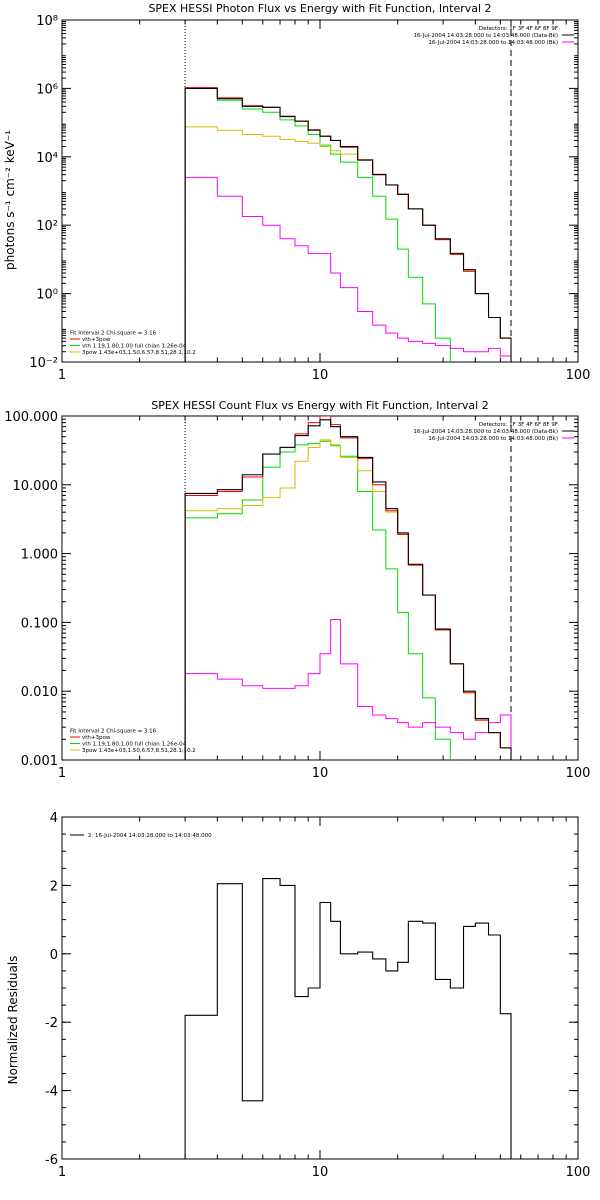 Image resolution: width=600 pixels, height=1200 pixels. Describe the element at coordinates (47, 21) in the screenshot. I see `y-tick-label: 10⁸` at that location.